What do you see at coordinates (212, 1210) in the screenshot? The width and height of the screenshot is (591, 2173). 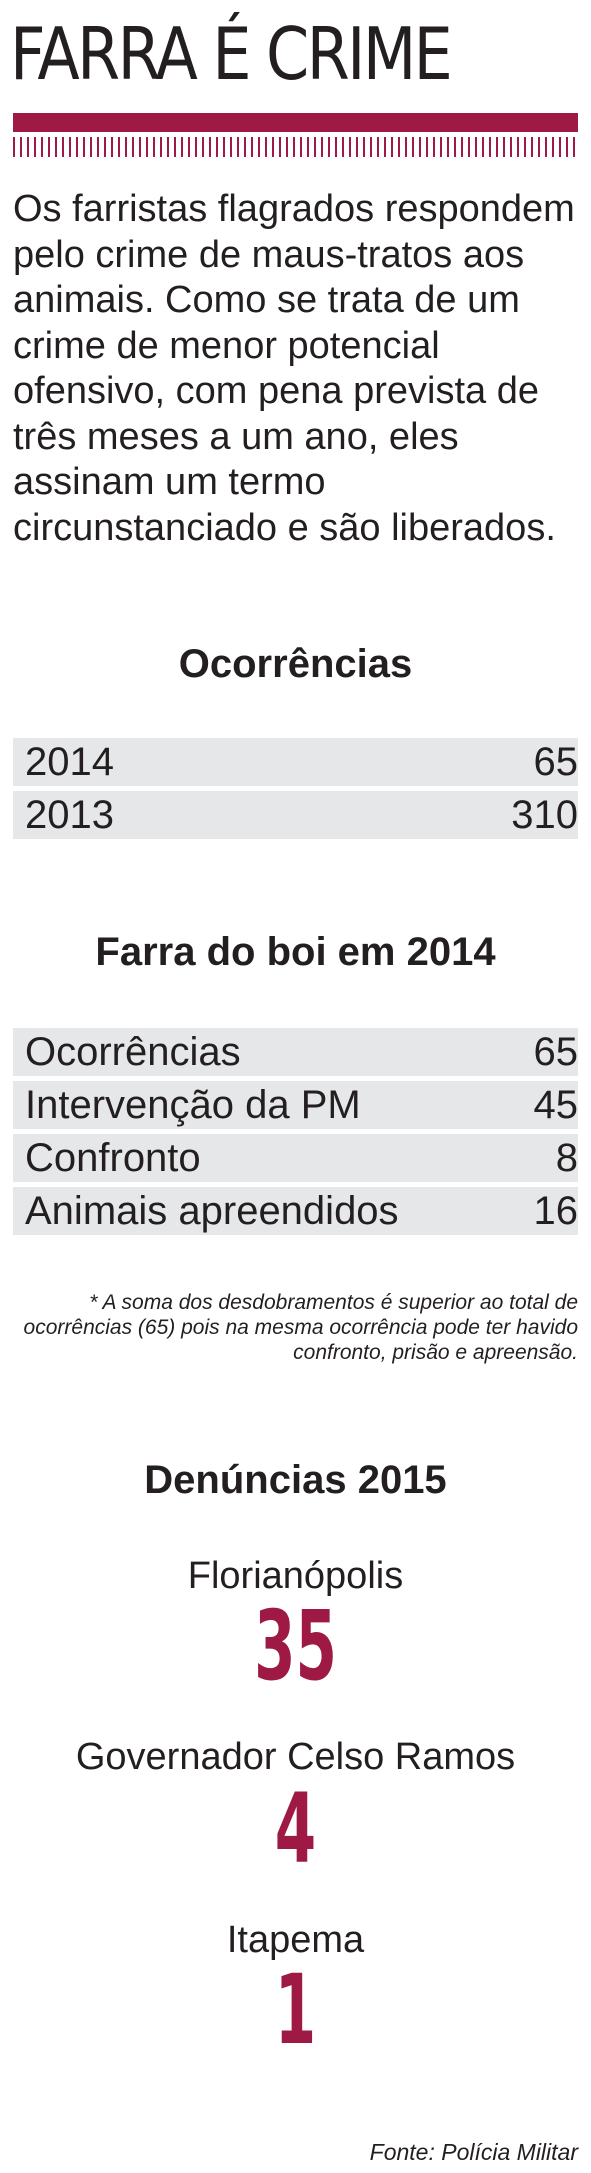 I see `row-label: Animais apreendidos` at bounding box center [212, 1210].